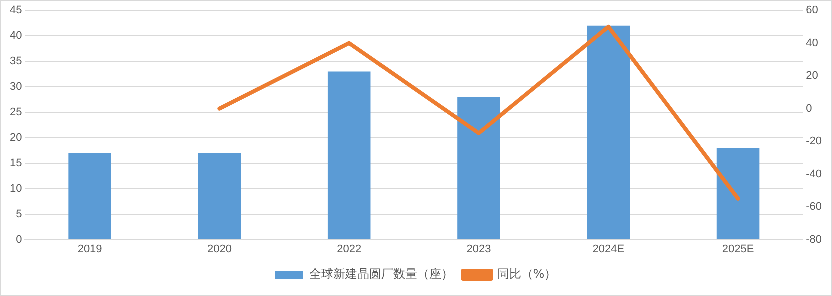 This screenshot has width=832, height=296. I want to click on legend-label: 同比（%）, so click(527, 274).